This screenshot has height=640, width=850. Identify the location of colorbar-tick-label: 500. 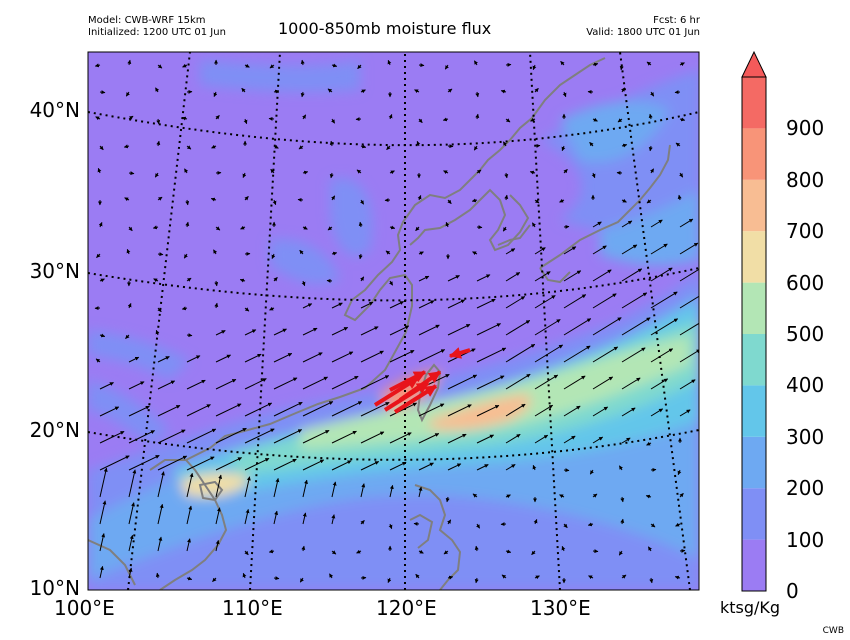
(805, 334).